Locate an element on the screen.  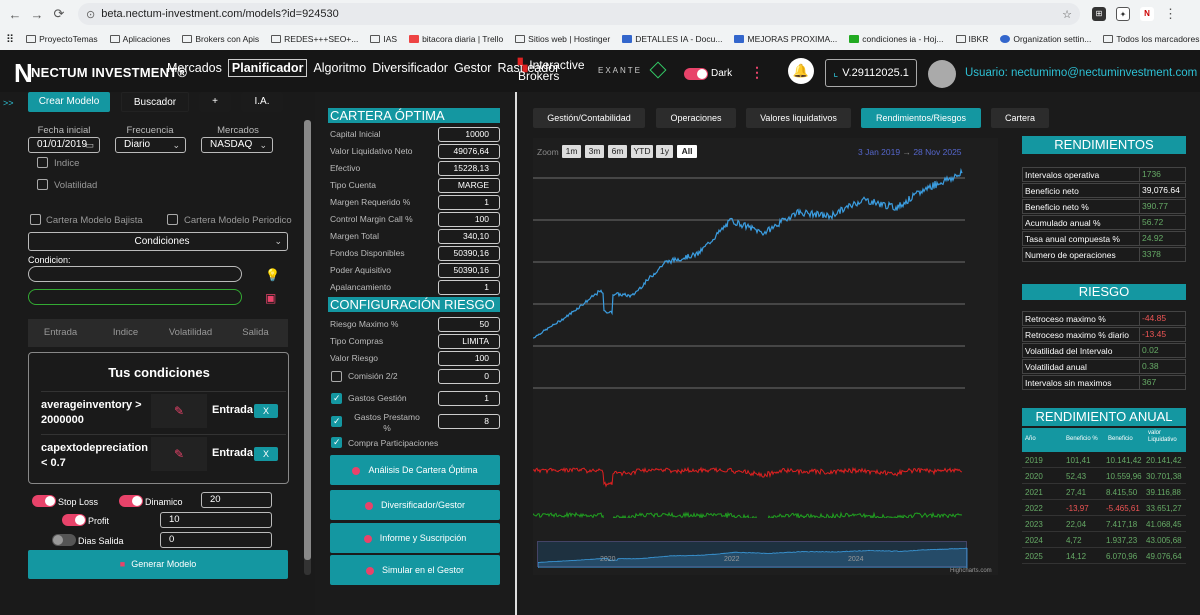
highcharts-credit: Highcharts.com is located at coordinates (971, 571).